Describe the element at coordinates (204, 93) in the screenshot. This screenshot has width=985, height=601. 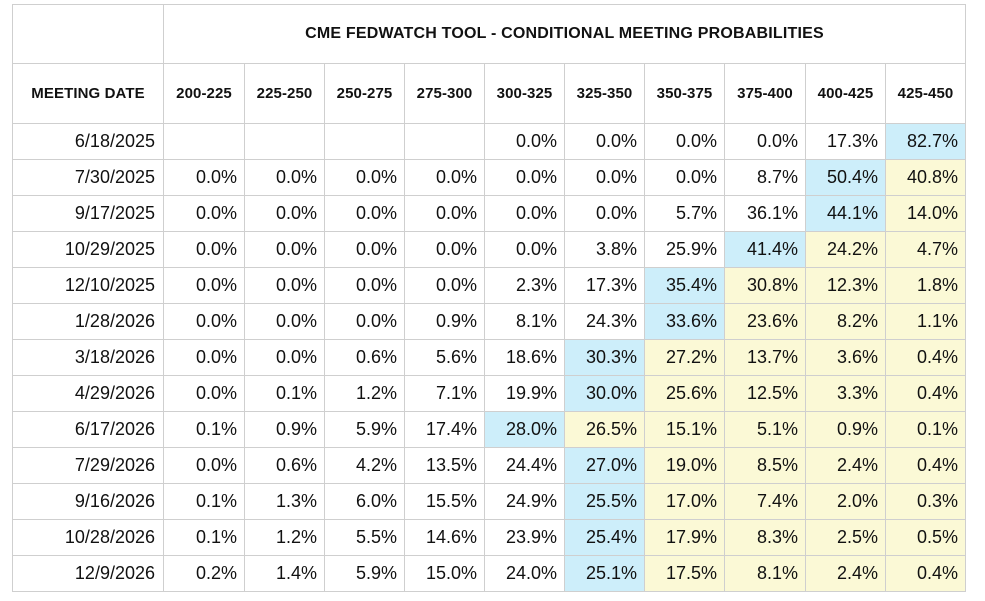
I see `rate-range-header: 200-225` at that location.